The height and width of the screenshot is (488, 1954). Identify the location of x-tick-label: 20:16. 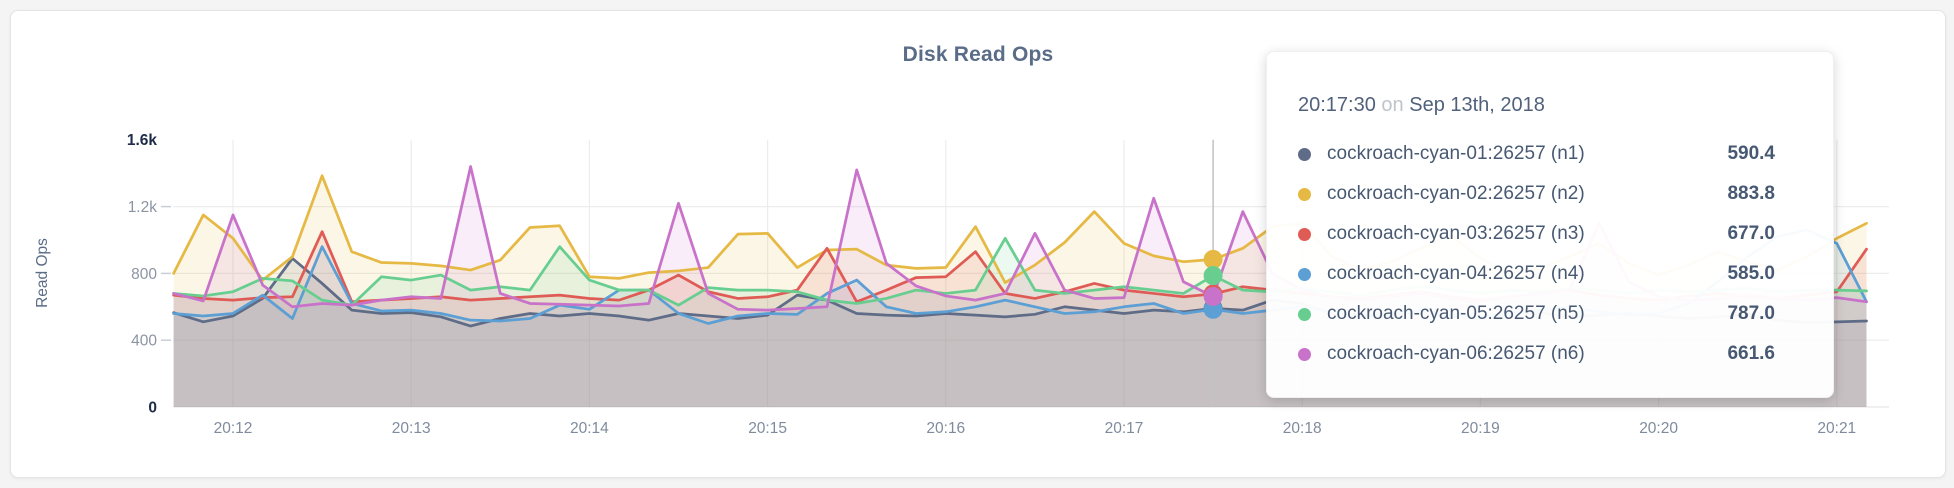
(945, 428).